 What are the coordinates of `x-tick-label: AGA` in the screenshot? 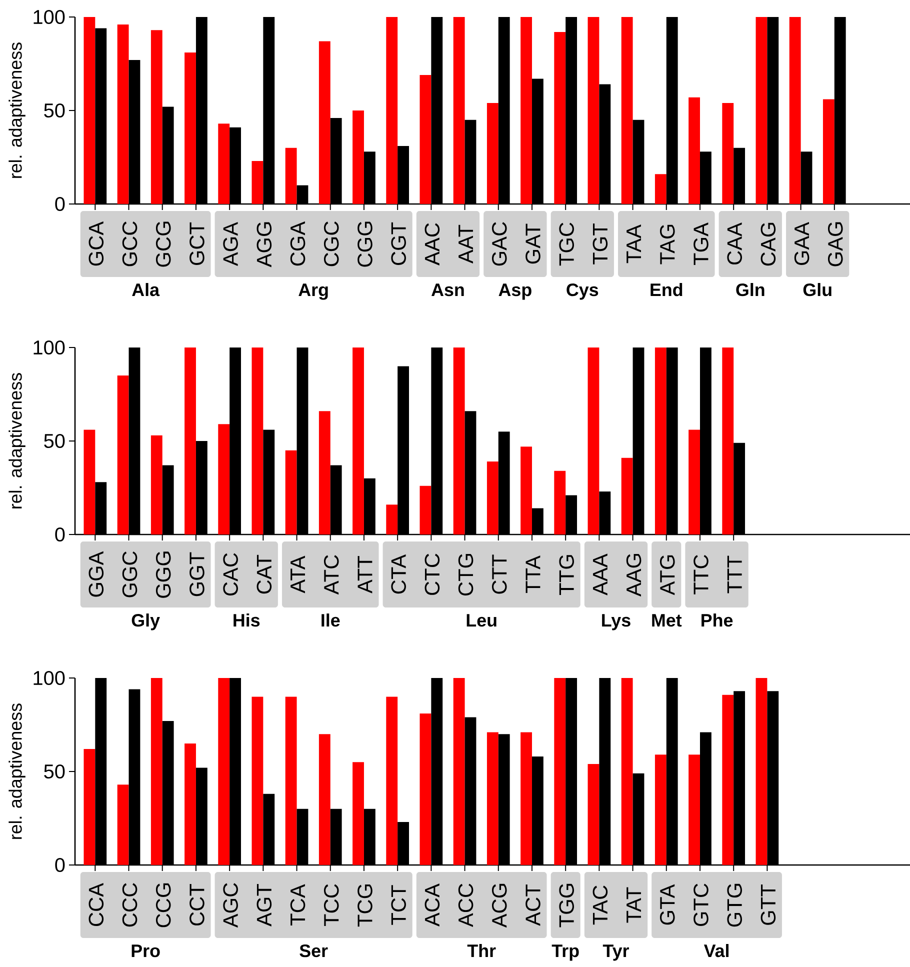 It's located at (230, 244).